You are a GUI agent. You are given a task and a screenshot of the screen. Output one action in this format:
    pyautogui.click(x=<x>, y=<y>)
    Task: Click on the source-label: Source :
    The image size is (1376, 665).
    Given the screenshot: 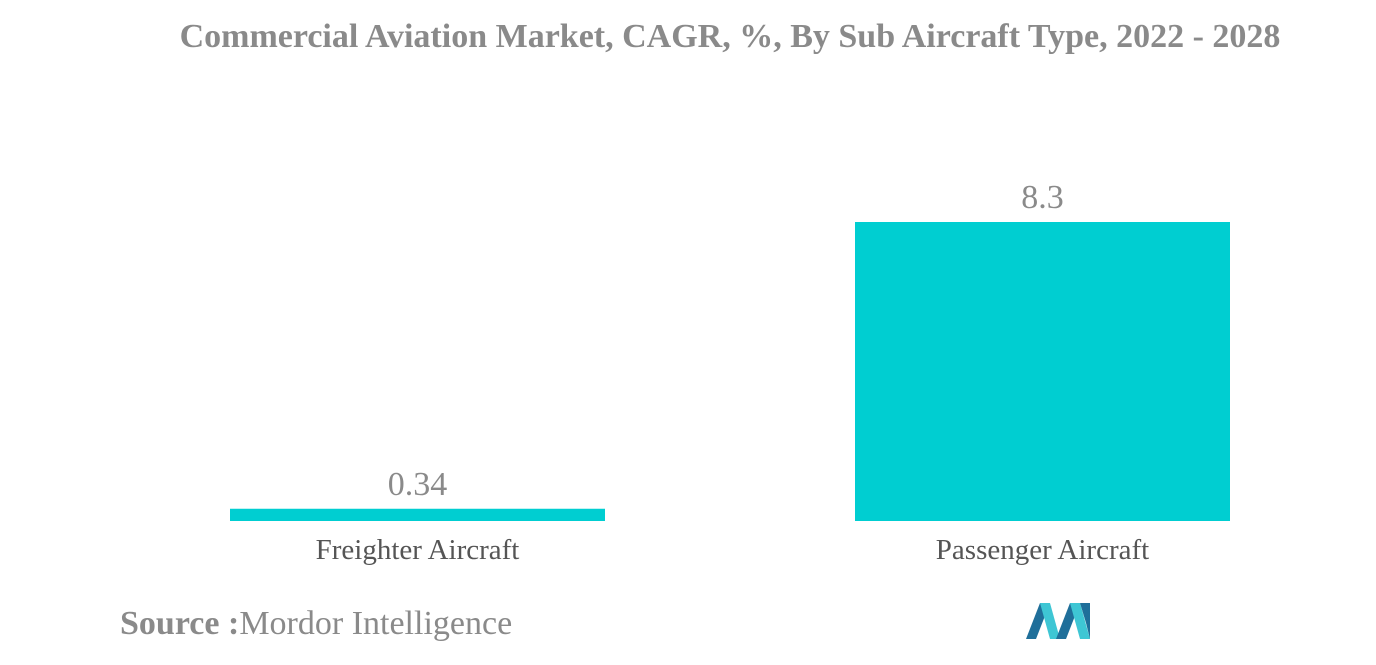 What is the action you would take?
    pyautogui.click(x=180, y=623)
    